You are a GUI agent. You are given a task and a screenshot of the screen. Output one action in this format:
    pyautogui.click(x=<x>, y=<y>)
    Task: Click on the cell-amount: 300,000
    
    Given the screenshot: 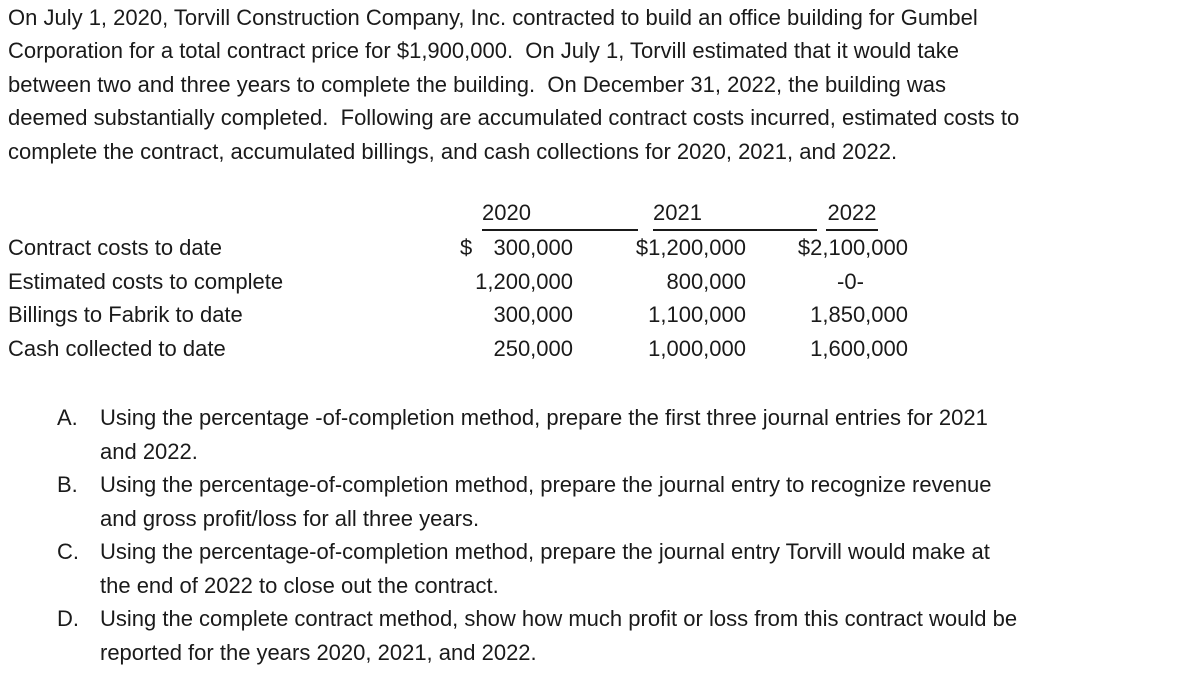 What is the action you would take?
    pyautogui.click(x=533, y=247)
    